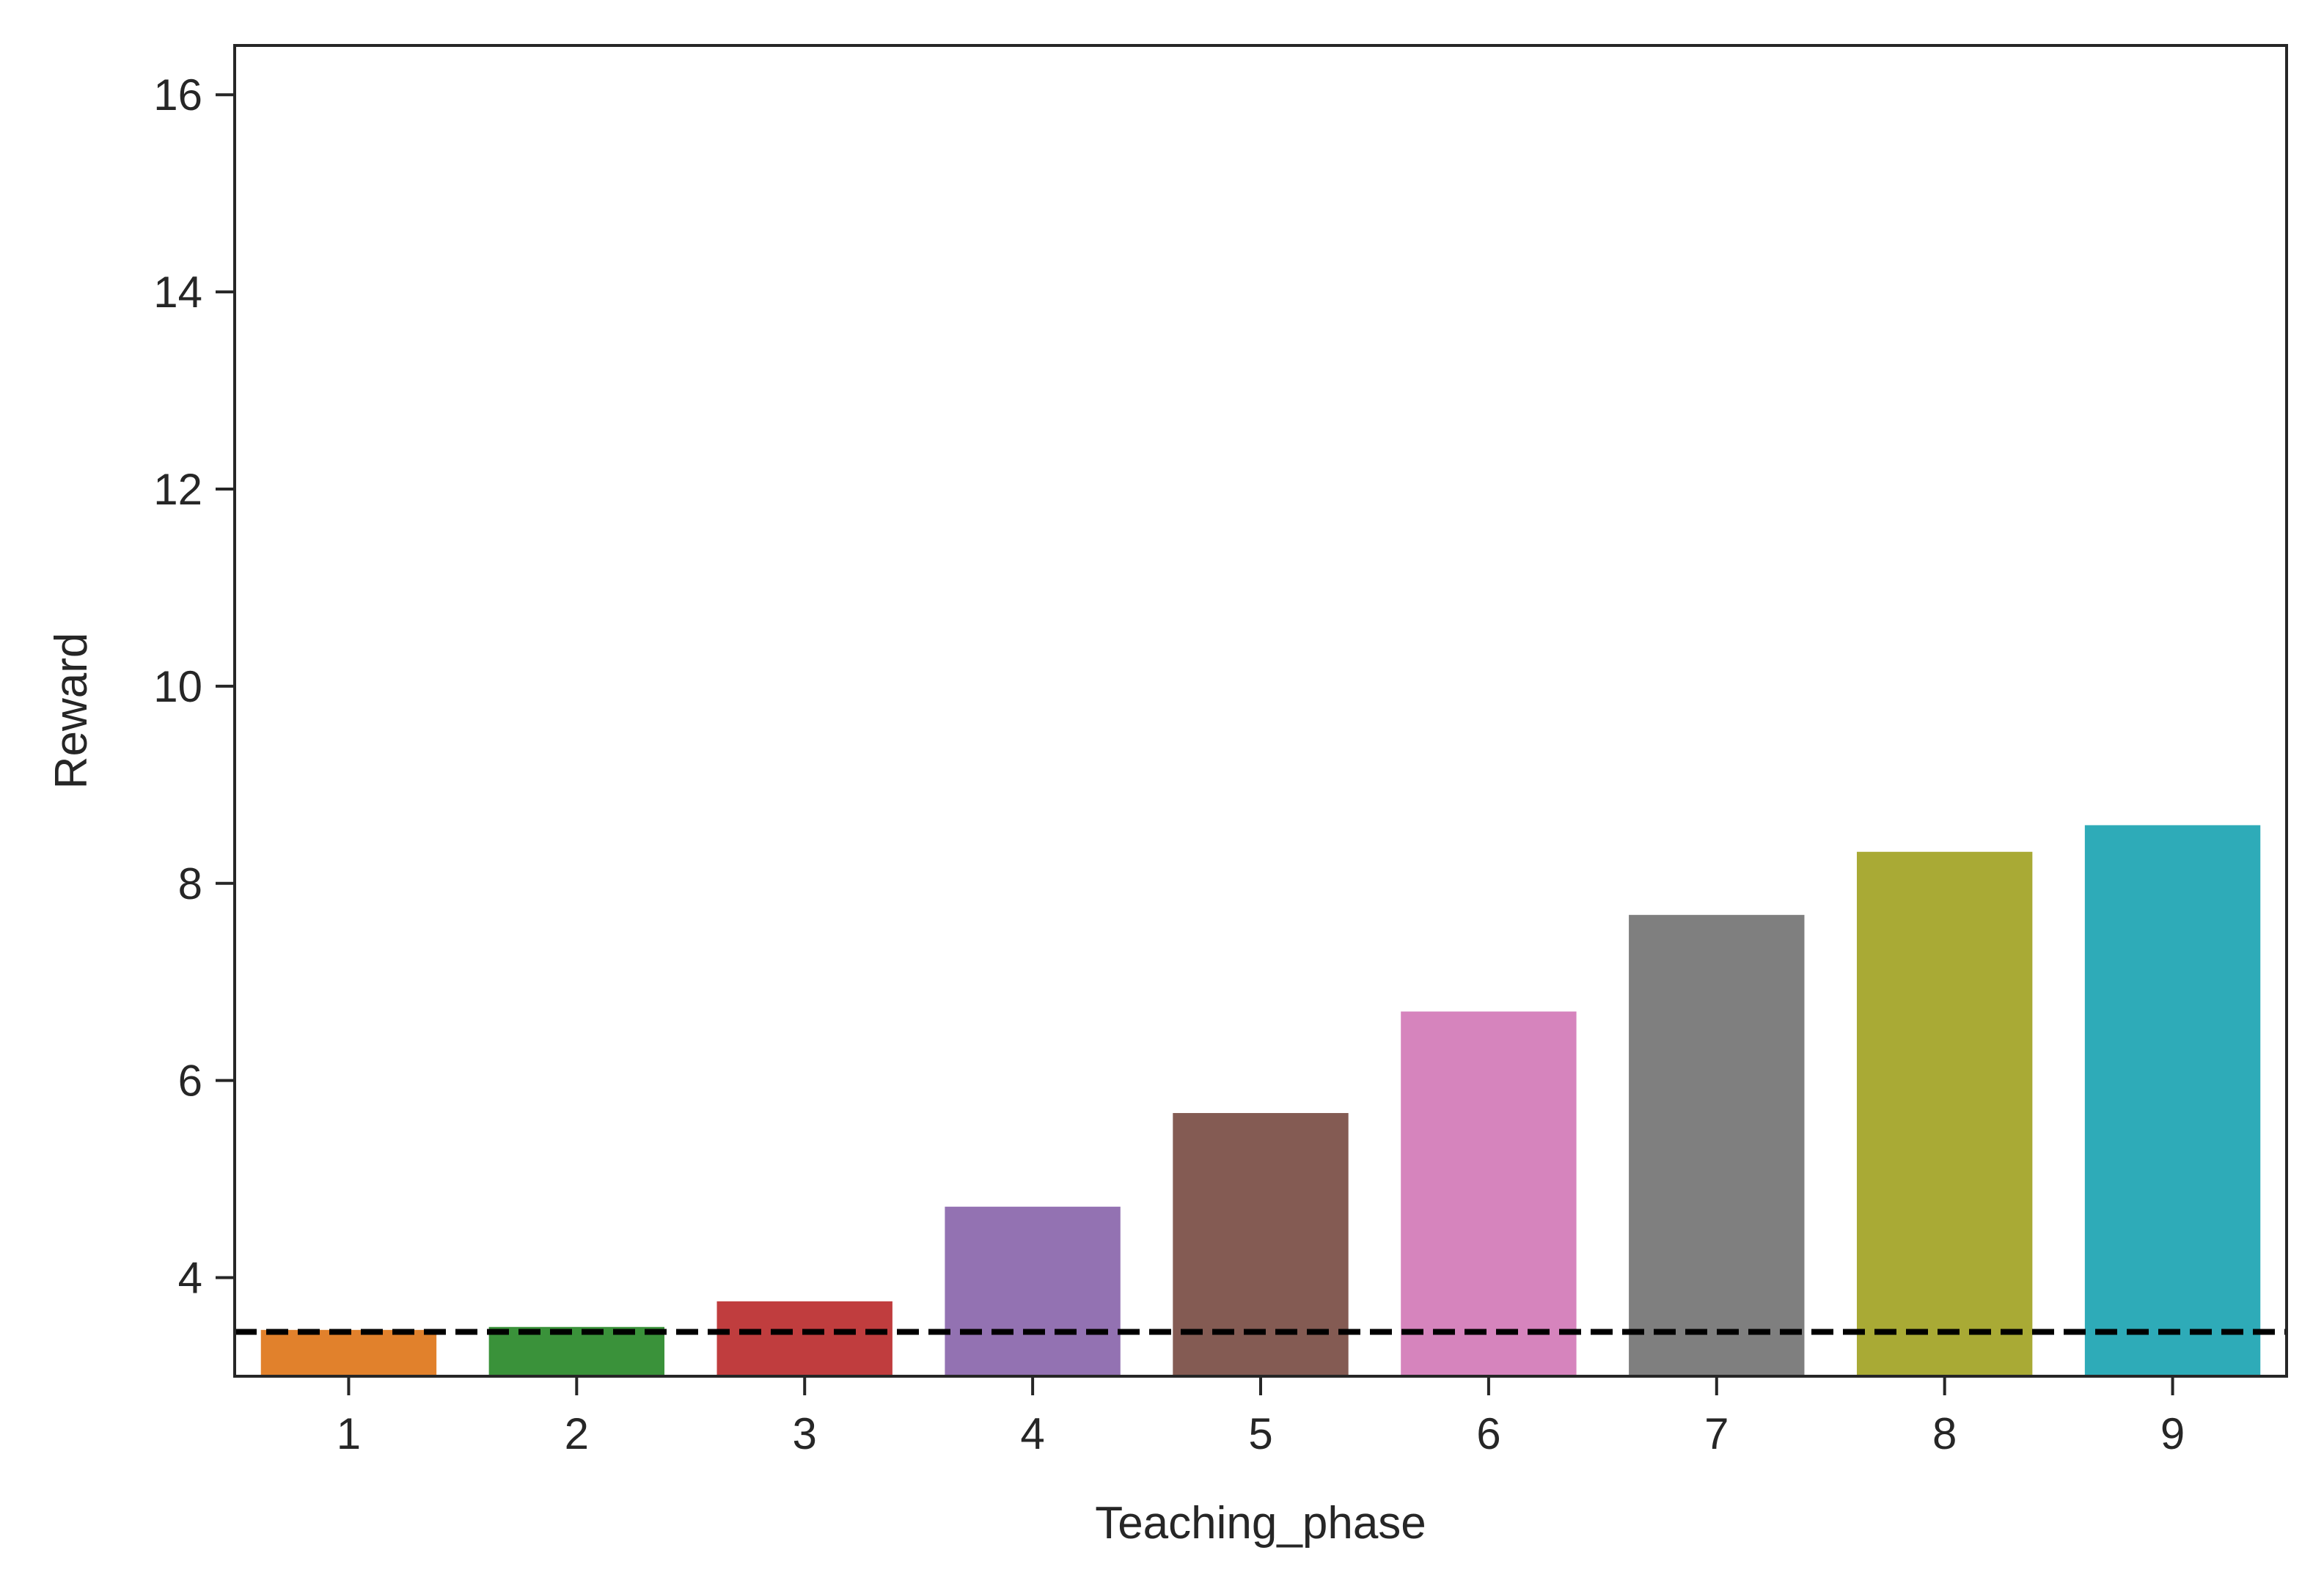 The width and height of the screenshot is (2324, 1594). Describe the element at coordinates (349, 1434) in the screenshot. I see `x-tick-label: 1` at that location.